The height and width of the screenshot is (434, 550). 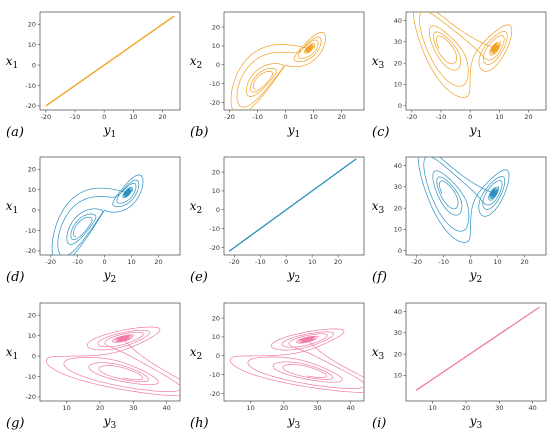 What do you see at coordinates (97, 214) in the screenshot?
I see `panel-d-trace` at bounding box center [97, 214].